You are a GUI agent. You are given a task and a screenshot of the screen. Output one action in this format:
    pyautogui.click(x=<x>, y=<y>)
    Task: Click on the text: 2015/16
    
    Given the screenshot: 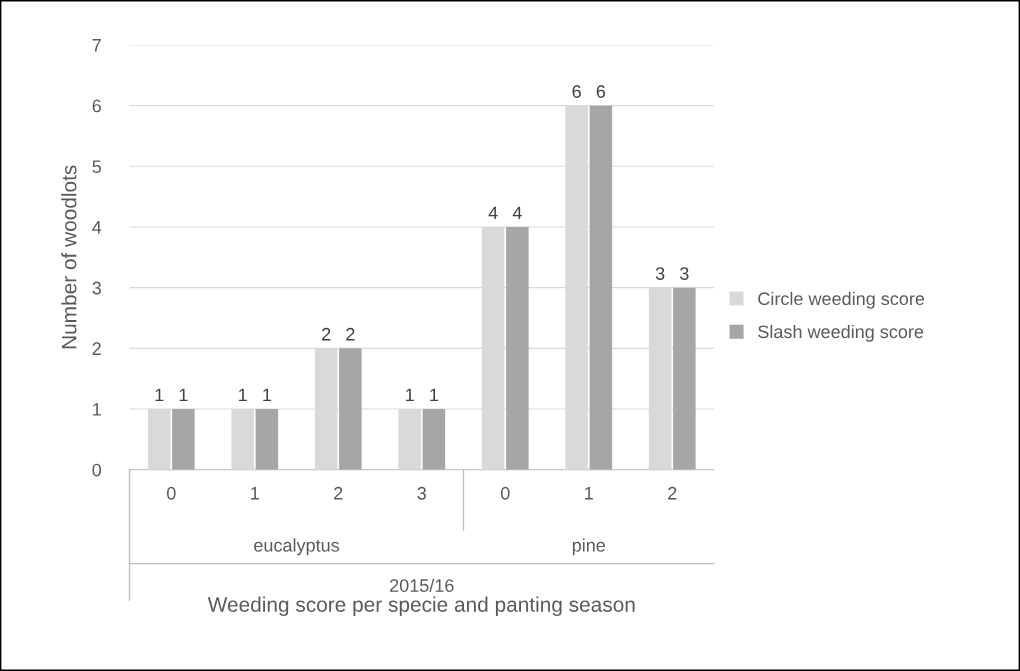 What is the action you would take?
    pyautogui.click(x=422, y=585)
    